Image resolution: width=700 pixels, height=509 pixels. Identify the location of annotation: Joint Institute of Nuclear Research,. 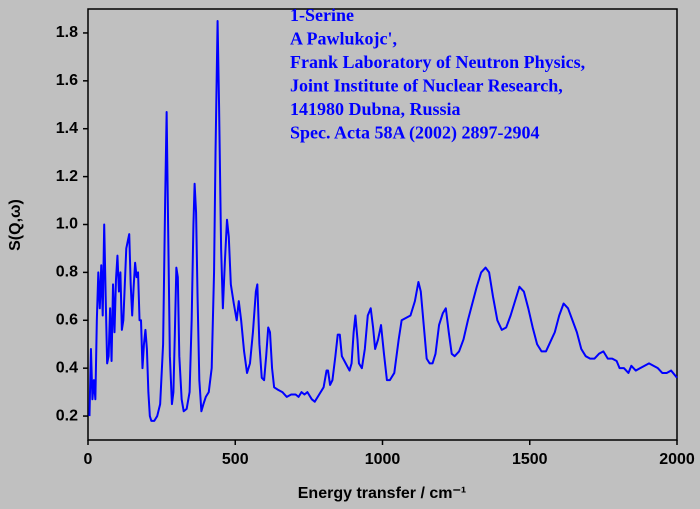
(426, 86).